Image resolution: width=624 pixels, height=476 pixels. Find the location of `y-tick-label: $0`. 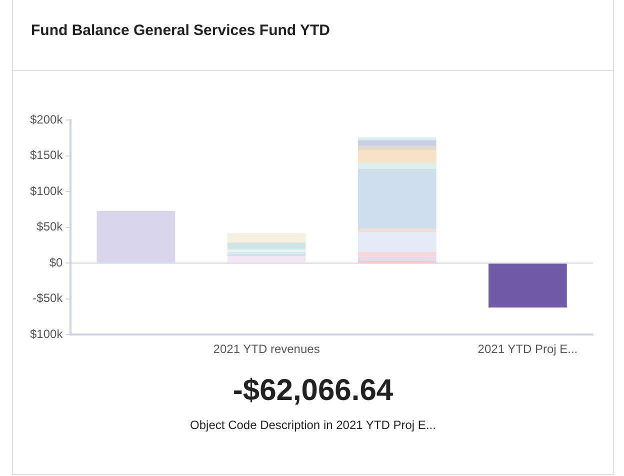

y-tick-label: $0 is located at coordinates (56, 262).